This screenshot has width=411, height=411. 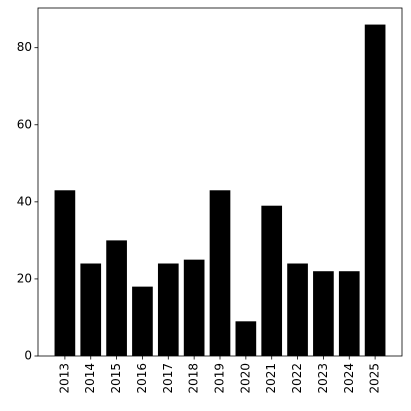 What do you see at coordinates (271, 378) in the screenshot?
I see `x-tick-label: 2021` at bounding box center [271, 378].